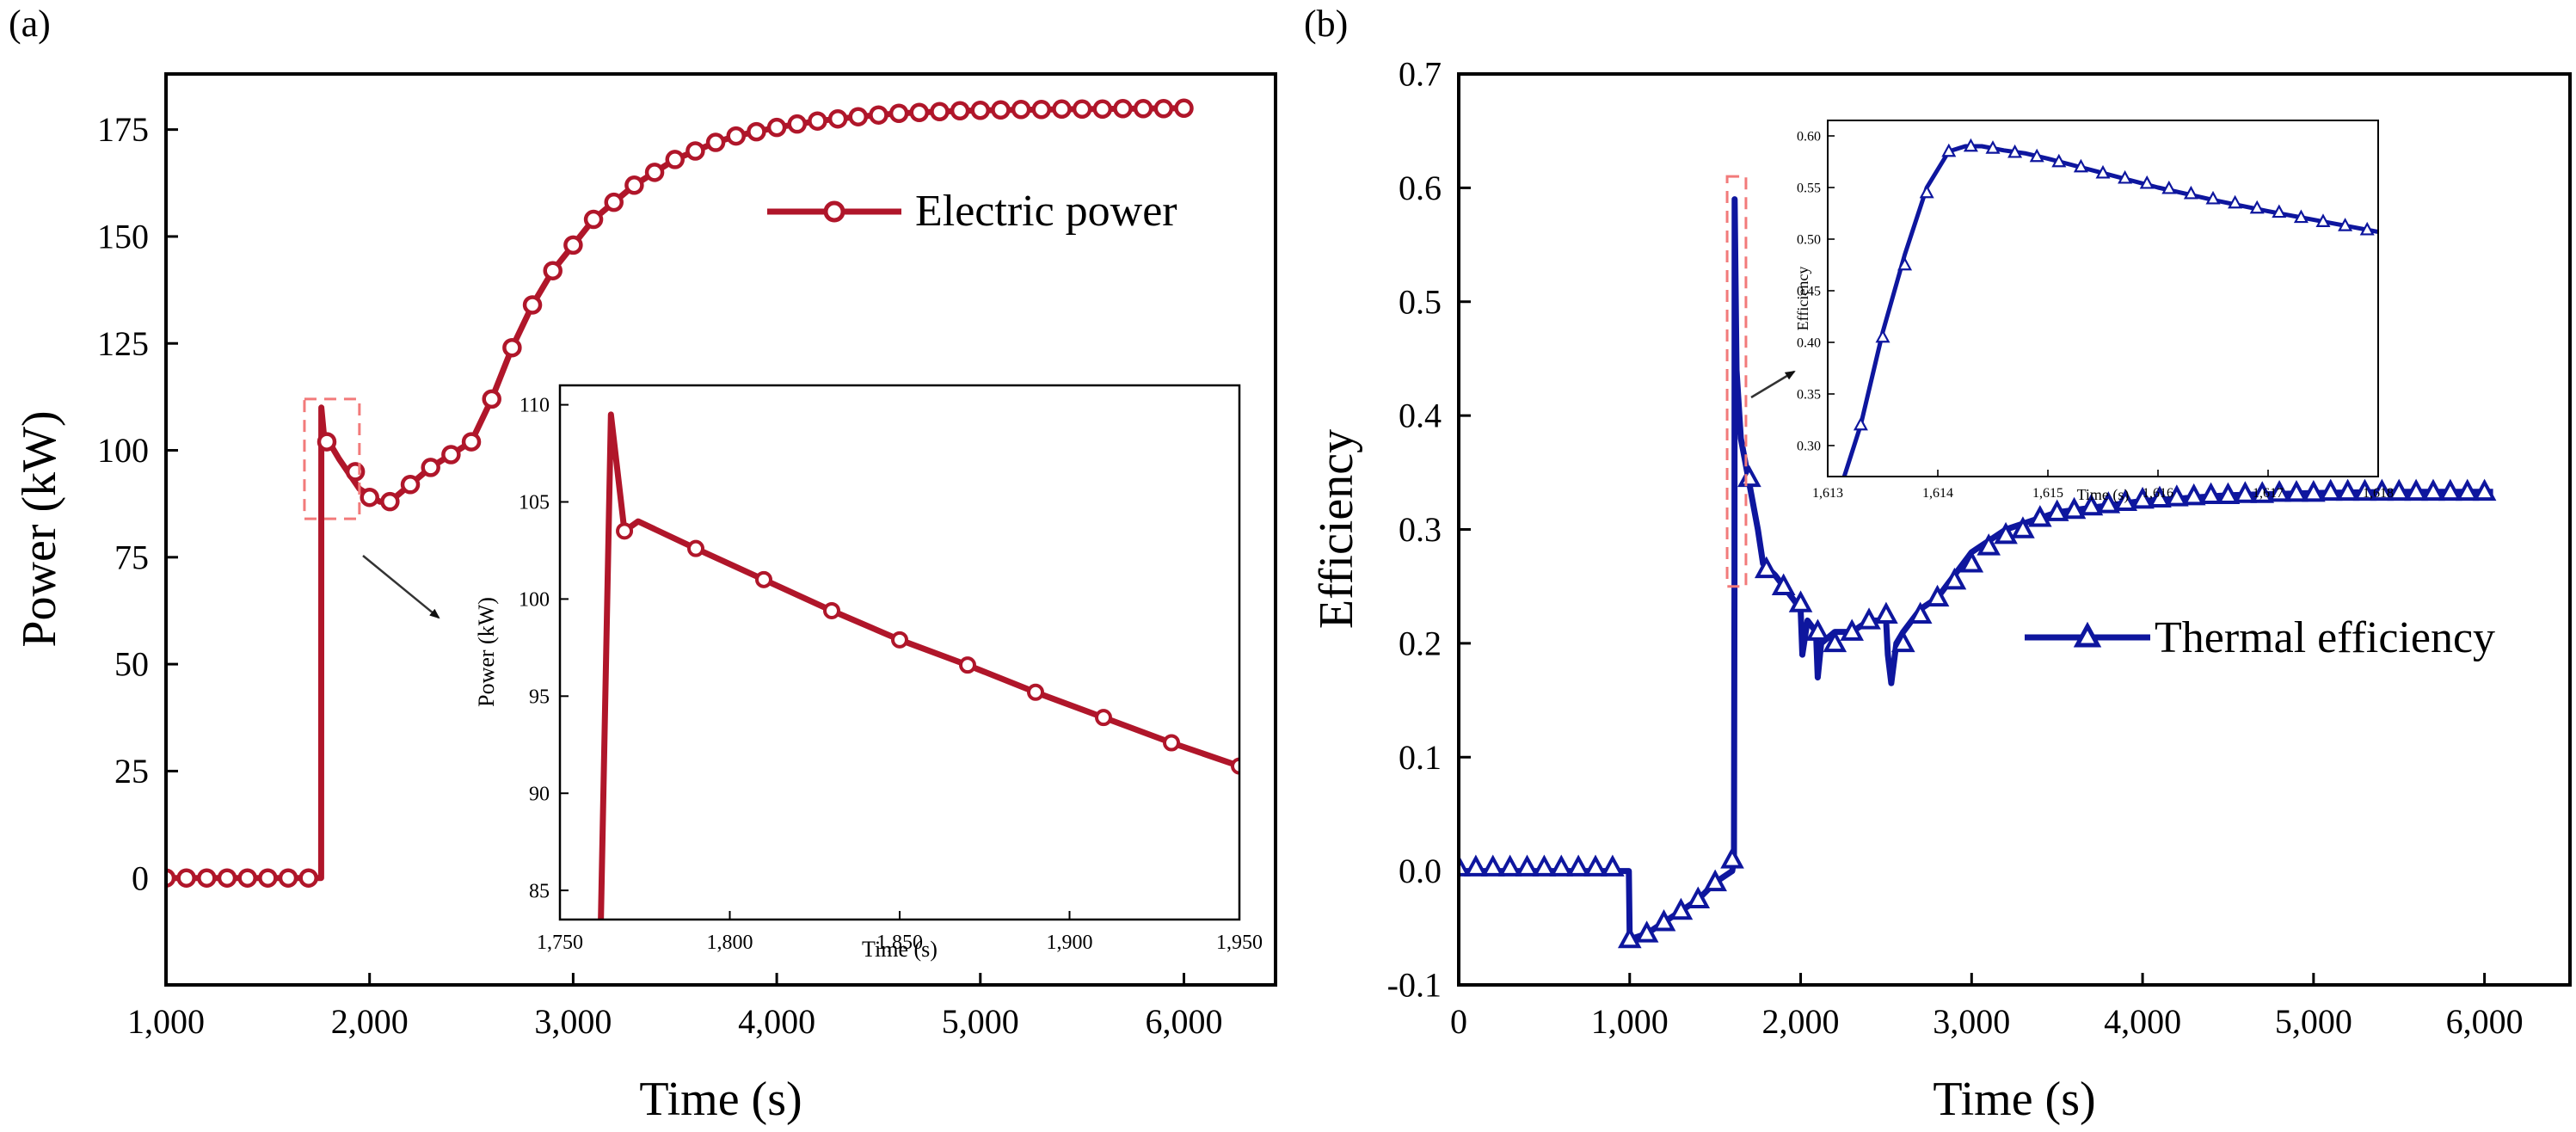 The height and width of the screenshot is (1132, 2576). I want to click on chart-a-inset-xtick-label: 1,750, so click(560, 943).